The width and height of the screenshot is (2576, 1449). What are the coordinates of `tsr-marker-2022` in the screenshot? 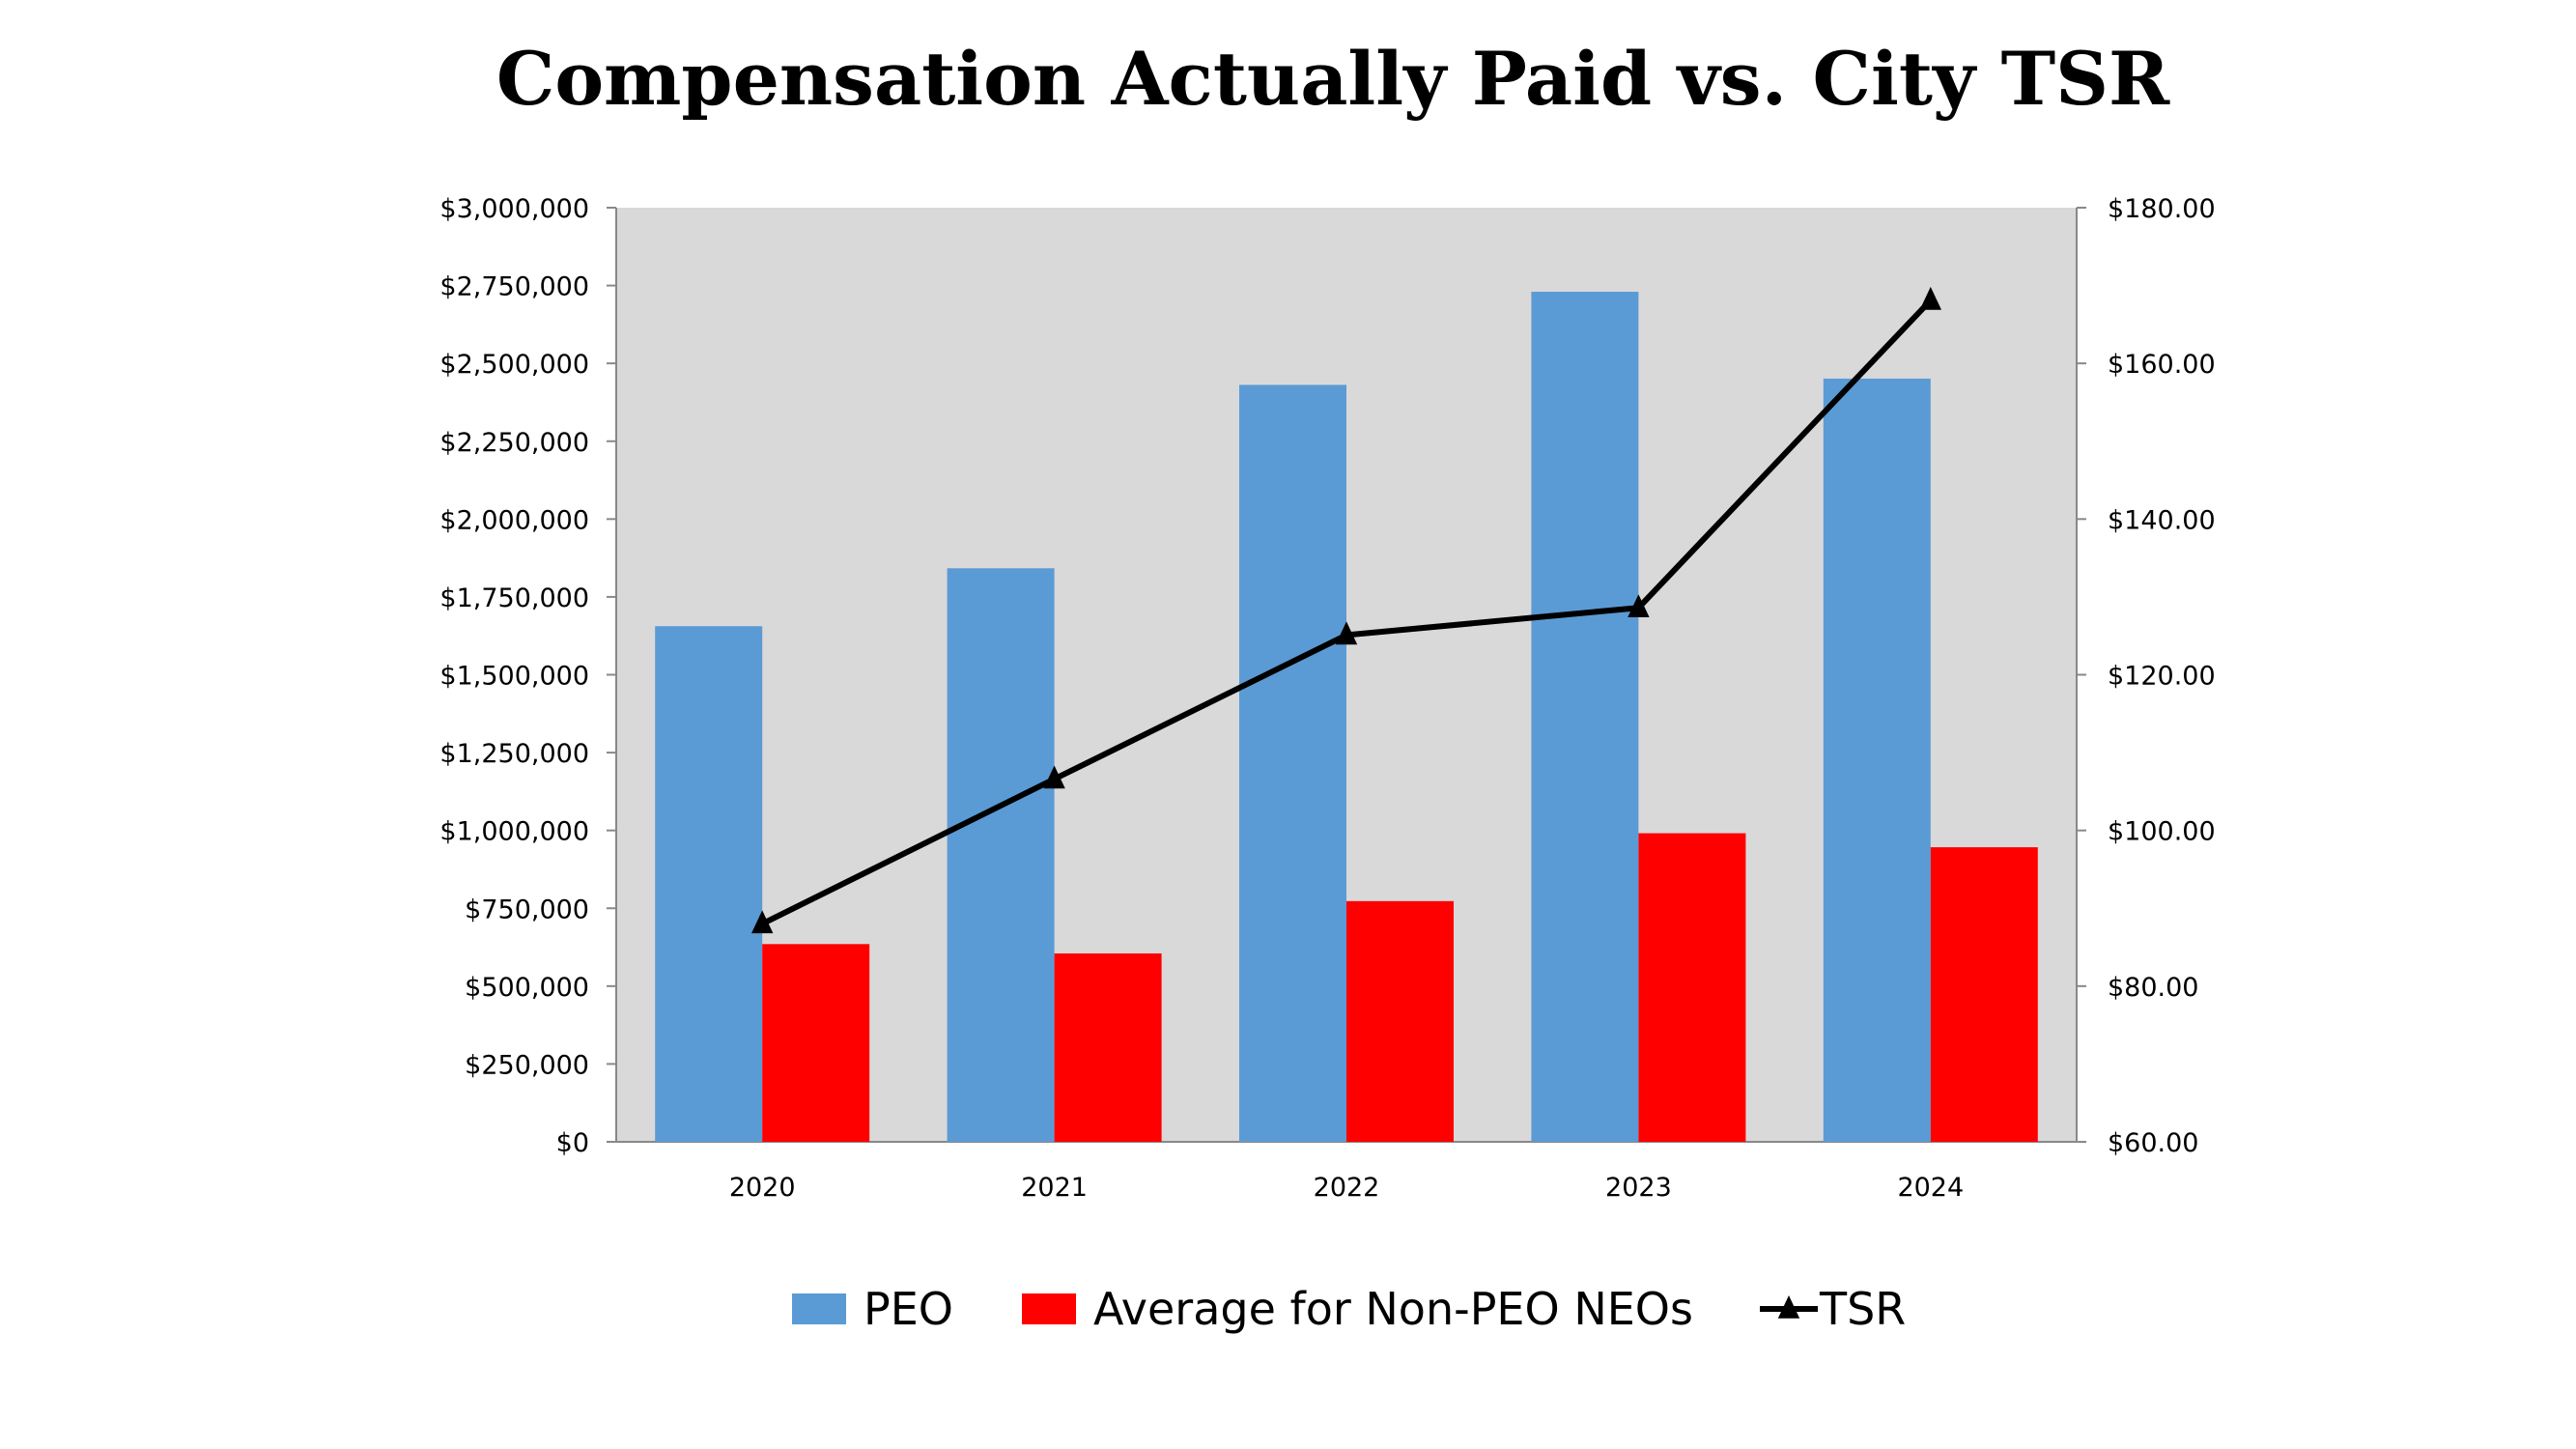 It's located at (1346, 633).